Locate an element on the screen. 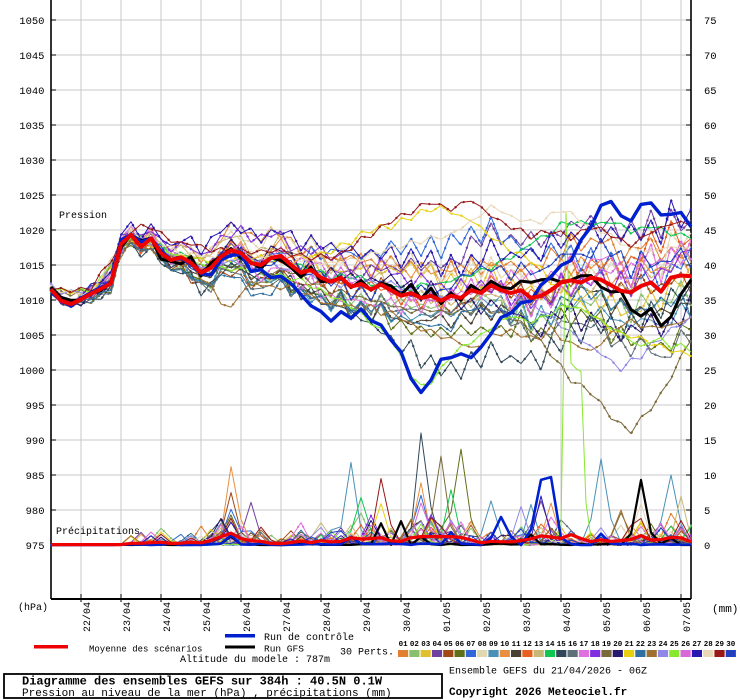 Image resolution: width=740 pixels, height=700 pixels. svg-text: 1005 is located at coordinates (31, 337).